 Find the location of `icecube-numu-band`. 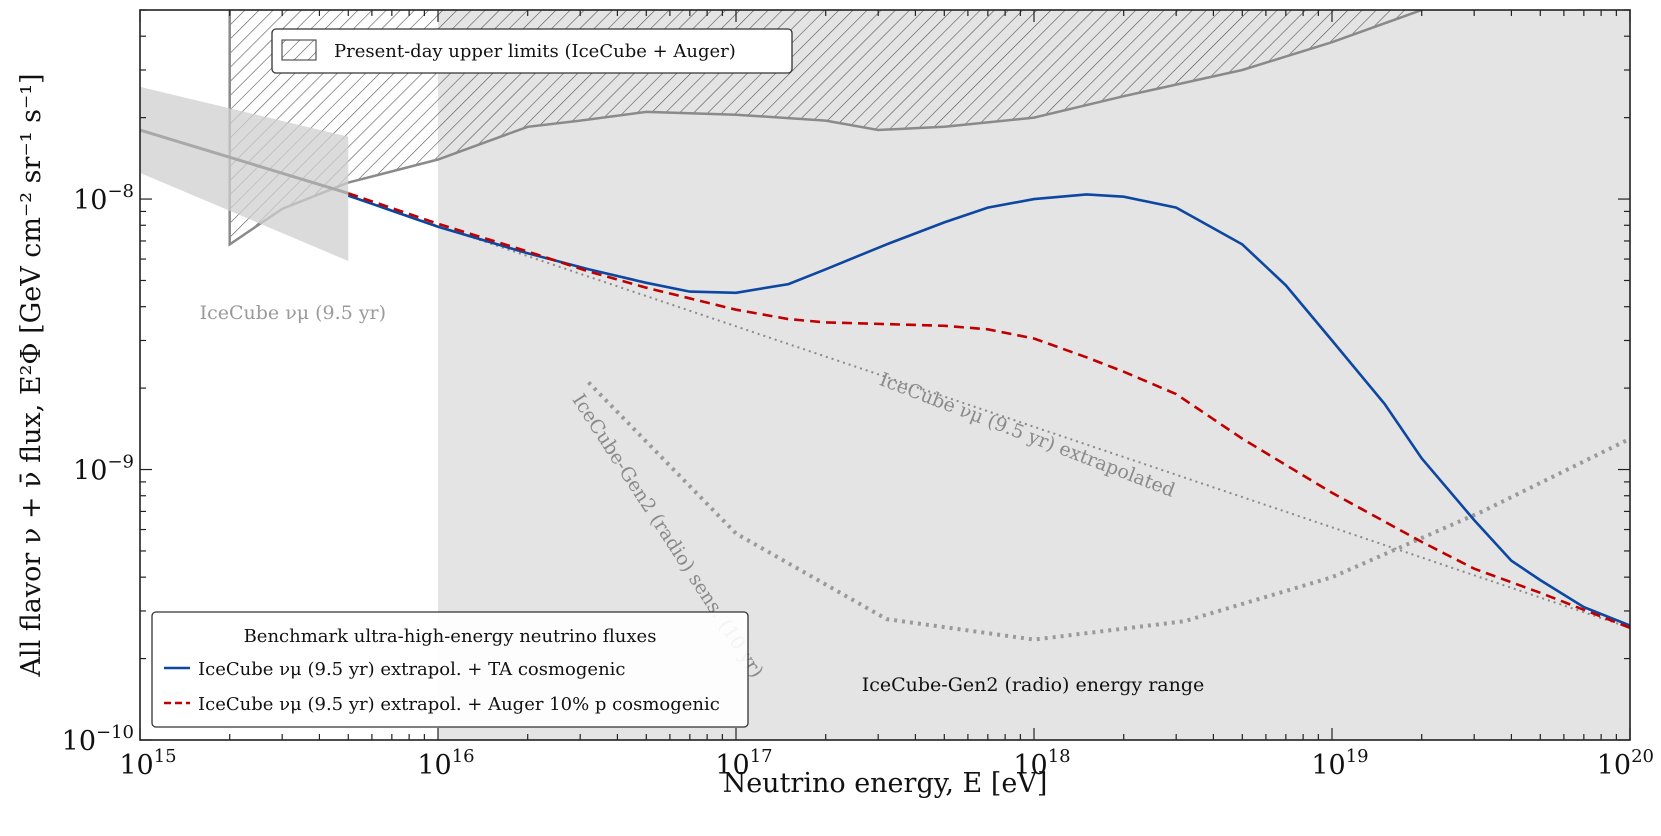

icecube-numu-band is located at coordinates (244, 174).